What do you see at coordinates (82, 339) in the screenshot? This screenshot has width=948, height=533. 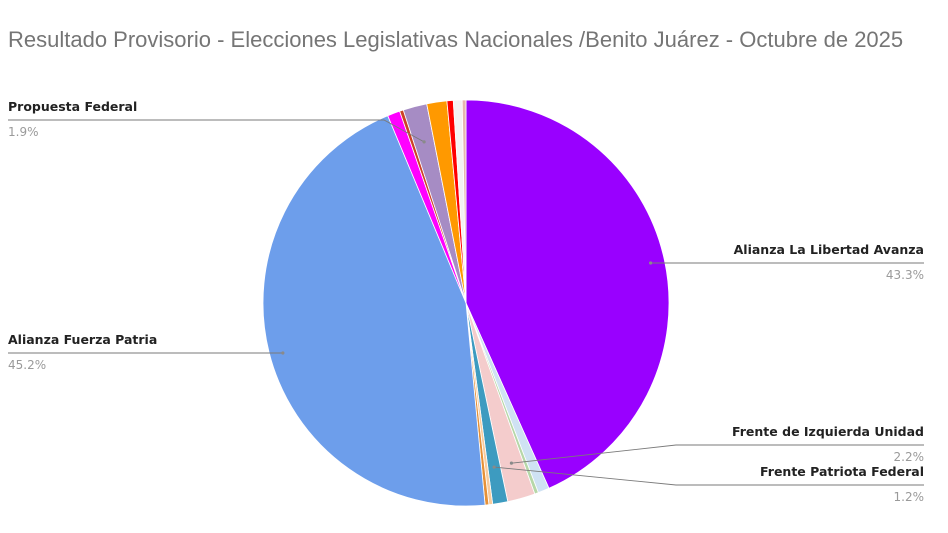 I see `slice-label: Alianza Fuerza Patria` at bounding box center [82, 339].